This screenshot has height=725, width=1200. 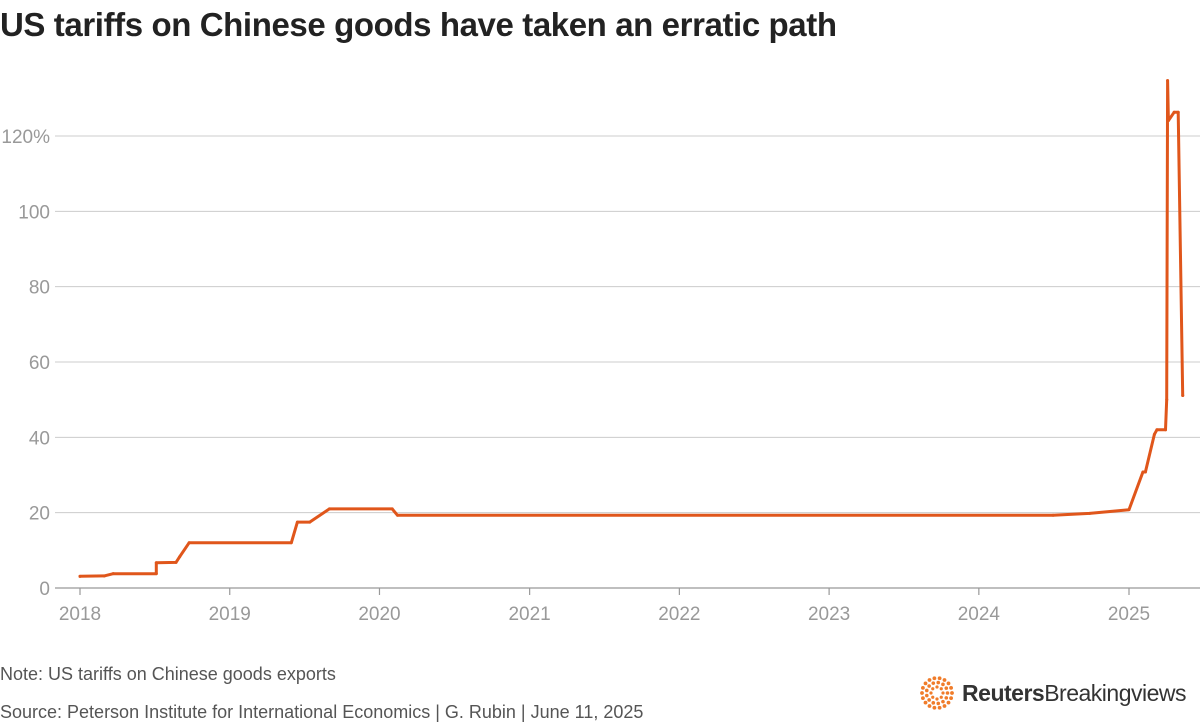 What do you see at coordinates (937, 693) in the screenshot?
I see `reuters-dot-ring-icon` at bounding box center [937, 693].